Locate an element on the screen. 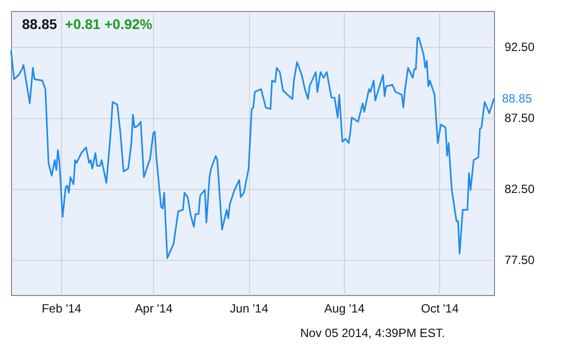 The width and height of the screenshot is (575, 358). annotation: 88.85 is located at coordinates (517, 98).